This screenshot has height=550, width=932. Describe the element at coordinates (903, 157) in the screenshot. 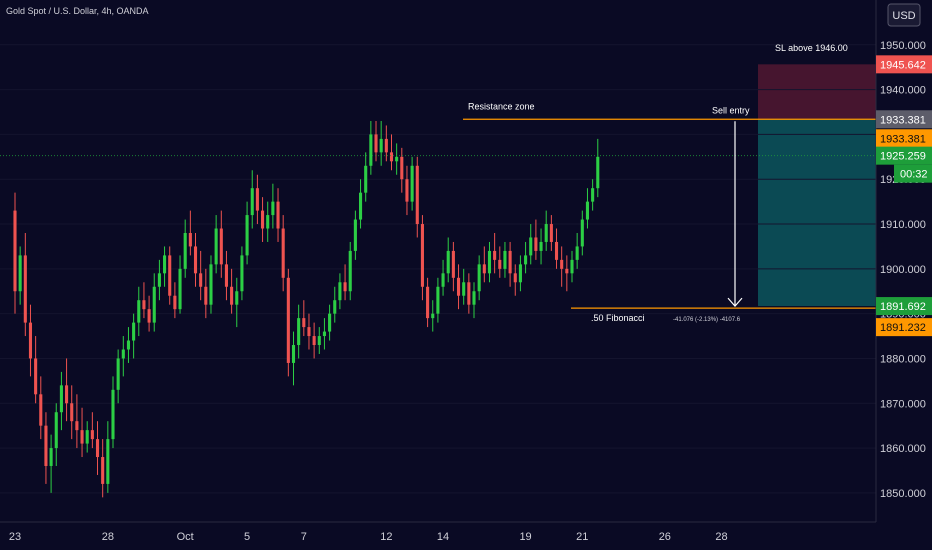

I see `price-tag-value: 1925.259` at that location.